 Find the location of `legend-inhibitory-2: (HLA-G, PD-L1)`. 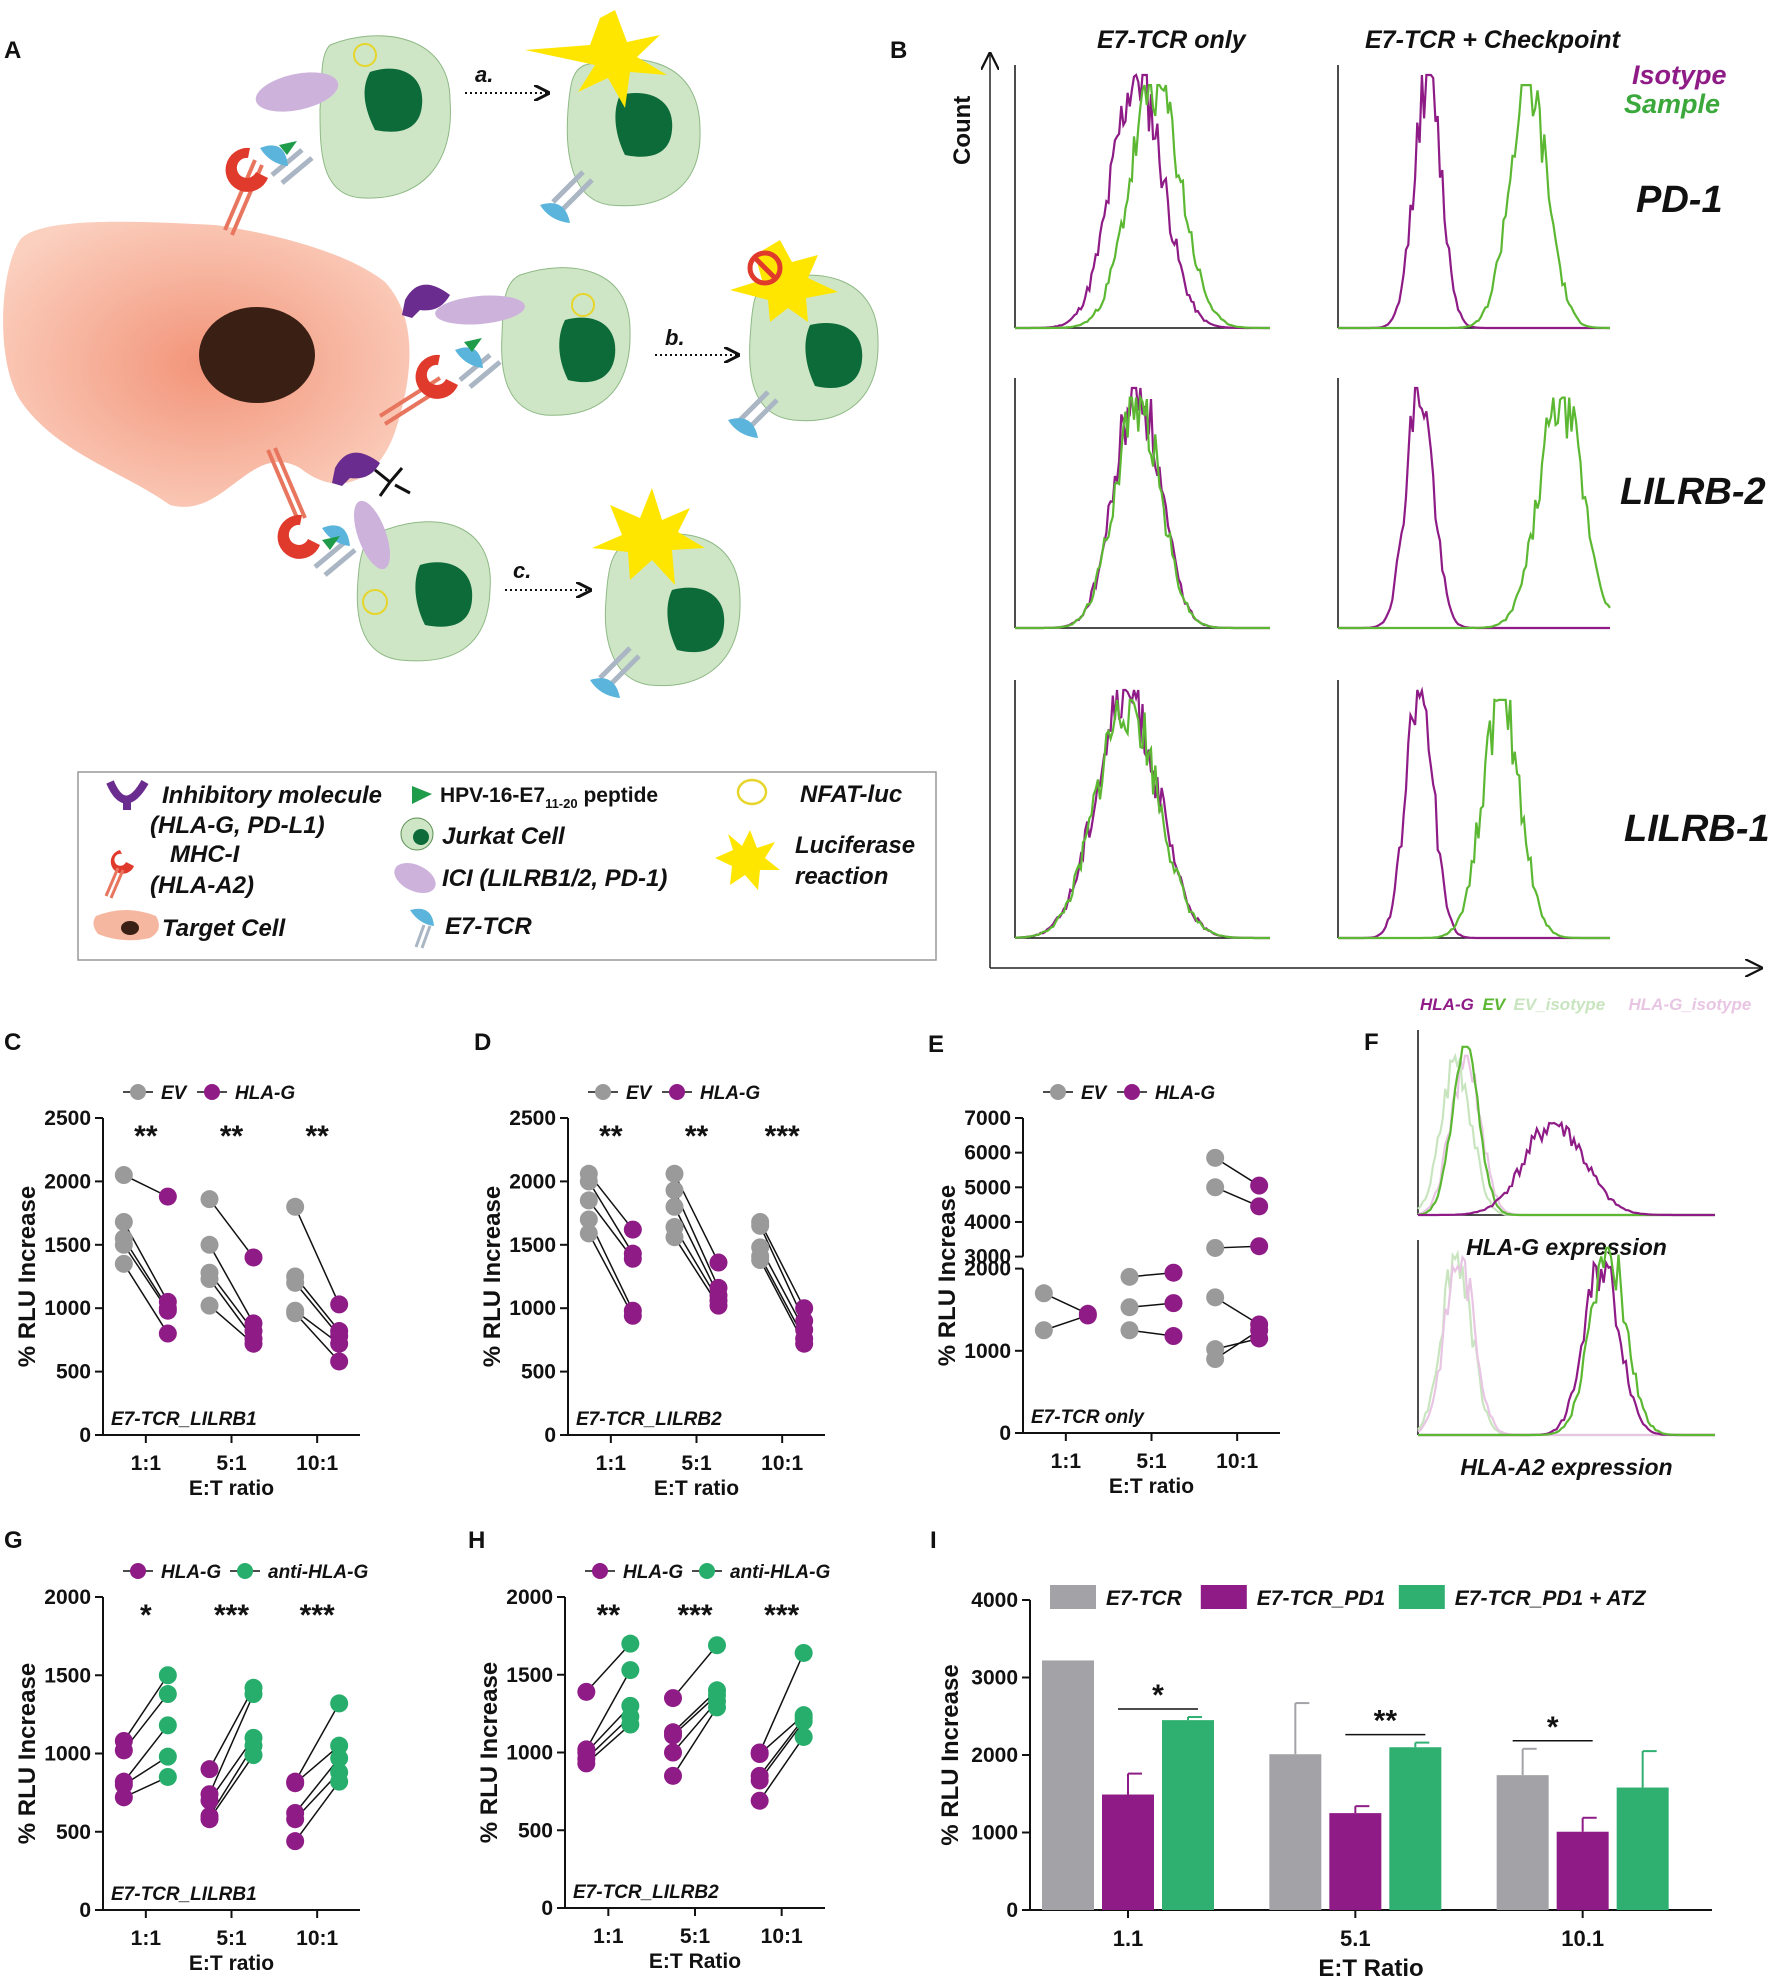

legend-inhibitory-2: (HLA-G, PD-L1) is located at coordinates (237, 825).